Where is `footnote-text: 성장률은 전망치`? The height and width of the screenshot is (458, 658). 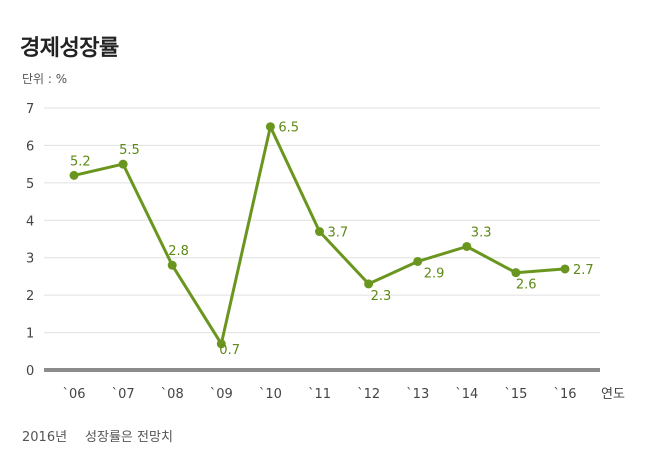
footnote-text: 성장률은 전망치 is located at coordinates (129, 437).